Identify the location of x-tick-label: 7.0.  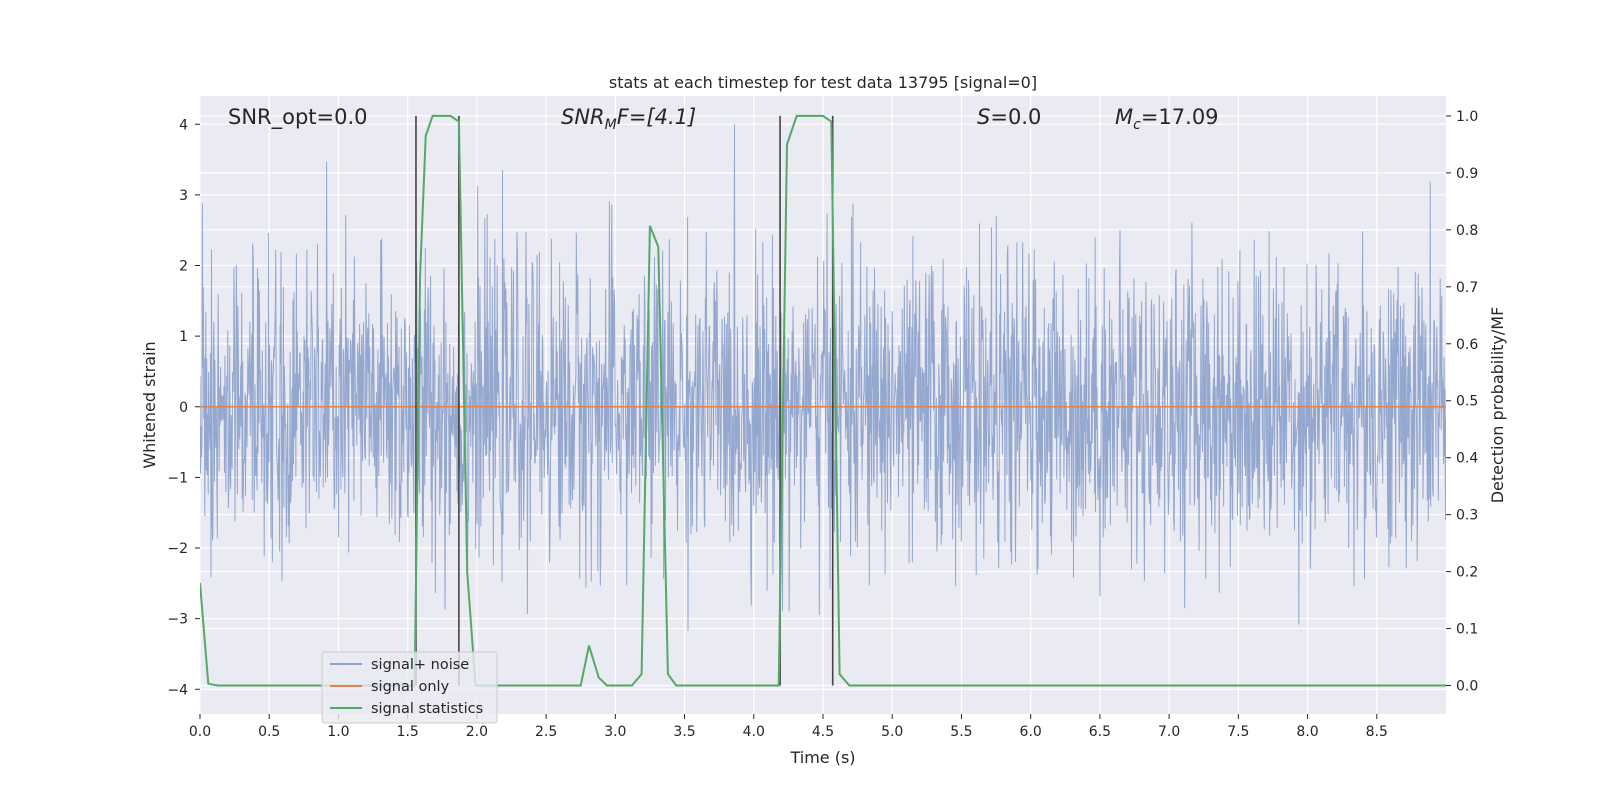
(1169, 732).